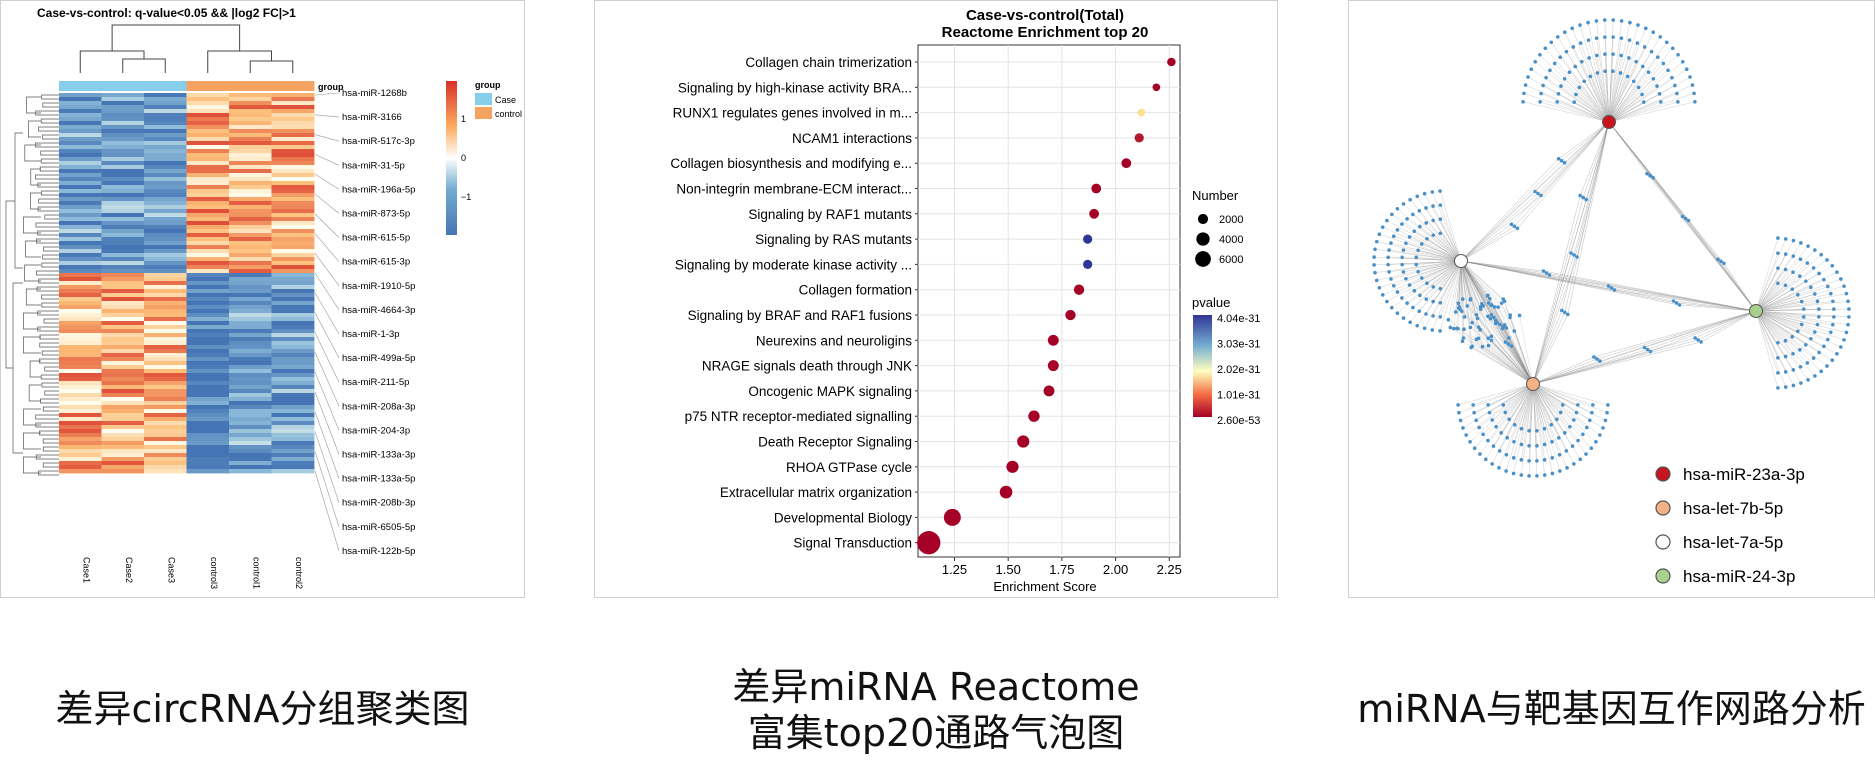 This screenshot has height=774, width=1875. I want to click on caption-network: miRNA与靶基因互作网路分析, so click(1611, 709).